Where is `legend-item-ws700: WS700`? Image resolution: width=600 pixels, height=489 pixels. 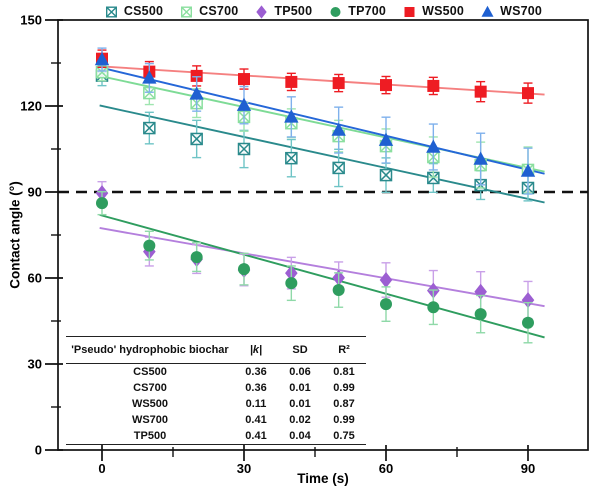 legend-item-ws700: WS700 is located at coordinates (511, 11).